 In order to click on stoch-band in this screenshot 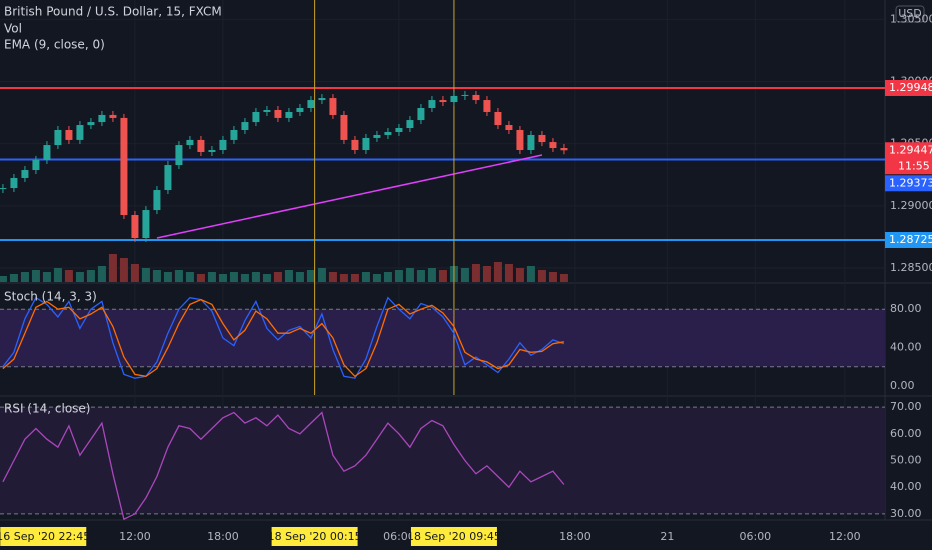, I will do `click(442, 338)`.